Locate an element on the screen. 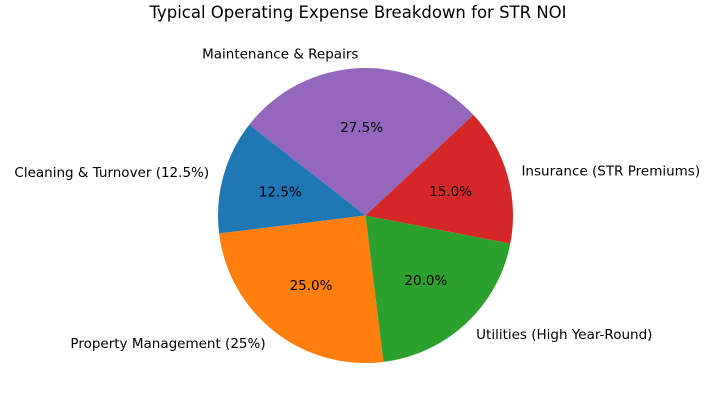 Image resolution: width=716 pixels, height=411 pixels. pie-pct-label-utilities-high-year-round: 20.0% is located at coordinates (425, 281).